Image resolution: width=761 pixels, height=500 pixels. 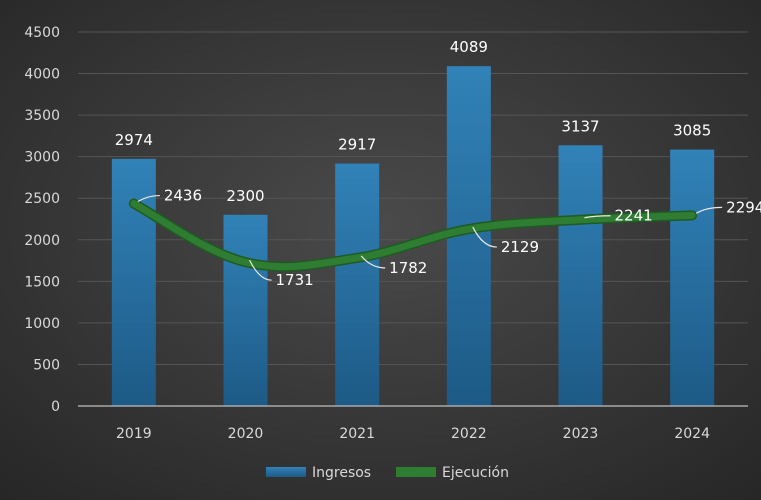 What do you see at coordinates (295, 280) in the screenshot?
I see `line-value-label: 1731` at bounding box center [295, 280].